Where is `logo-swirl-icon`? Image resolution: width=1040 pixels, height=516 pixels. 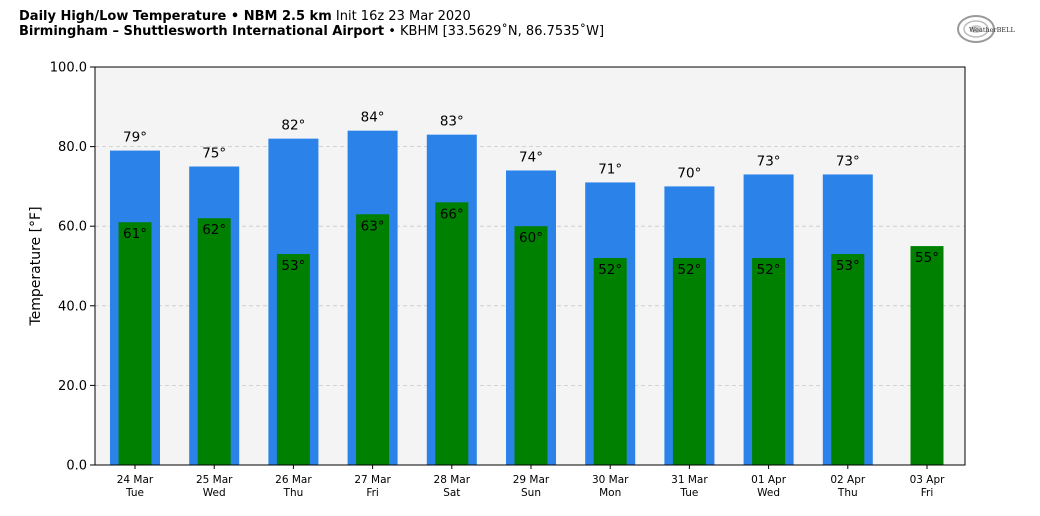
logo-swirl-icon is located at coordinates (976, 29).